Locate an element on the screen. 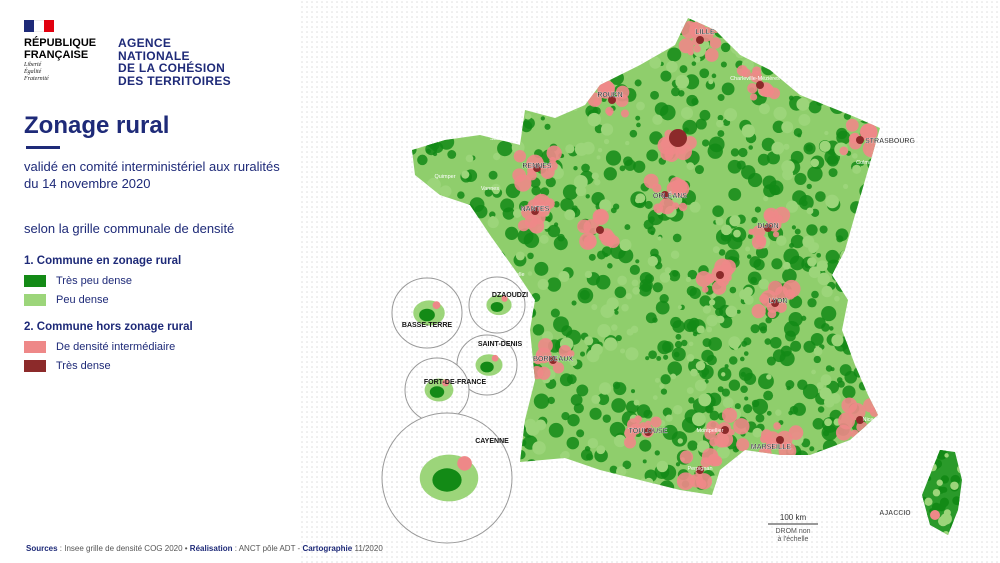  inset-label: SAINT-DENIS is located at coordinates (500, 344).